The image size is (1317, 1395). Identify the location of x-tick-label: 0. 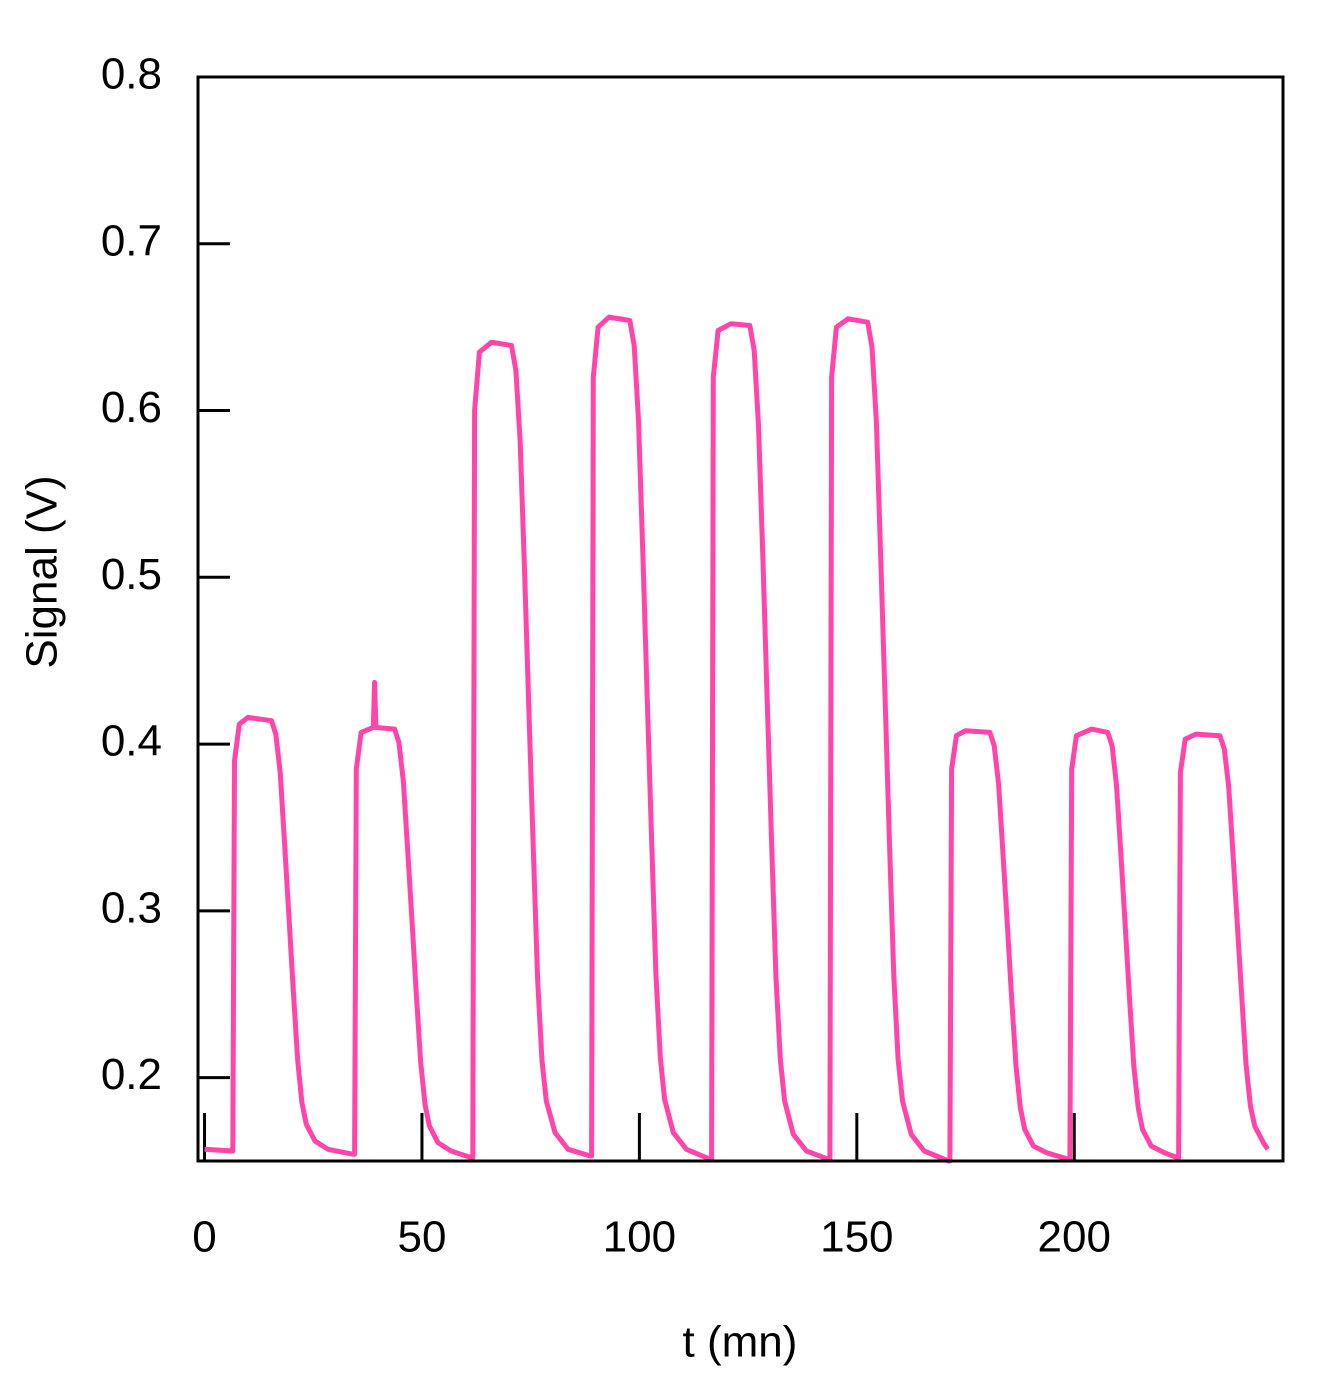
(204, 1237).